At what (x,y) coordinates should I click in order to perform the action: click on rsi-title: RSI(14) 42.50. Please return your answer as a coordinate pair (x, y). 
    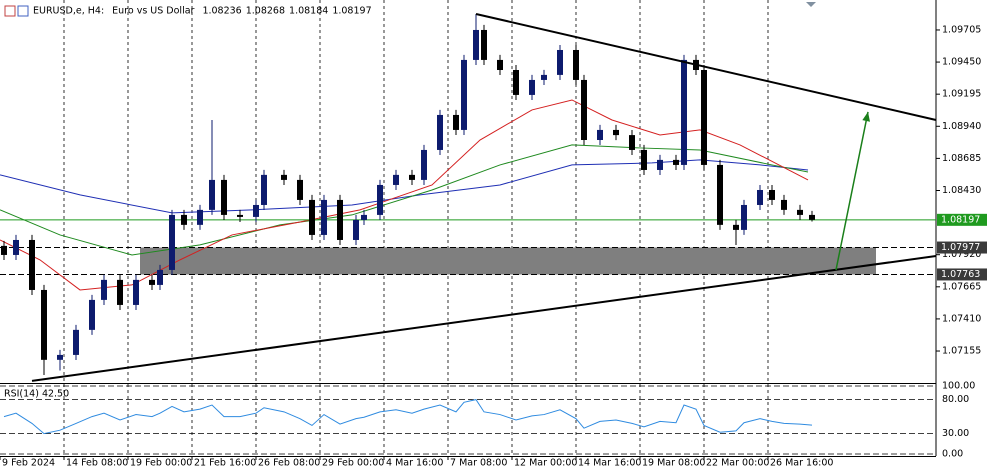
    Looking at the image, I should click on (36, 394).